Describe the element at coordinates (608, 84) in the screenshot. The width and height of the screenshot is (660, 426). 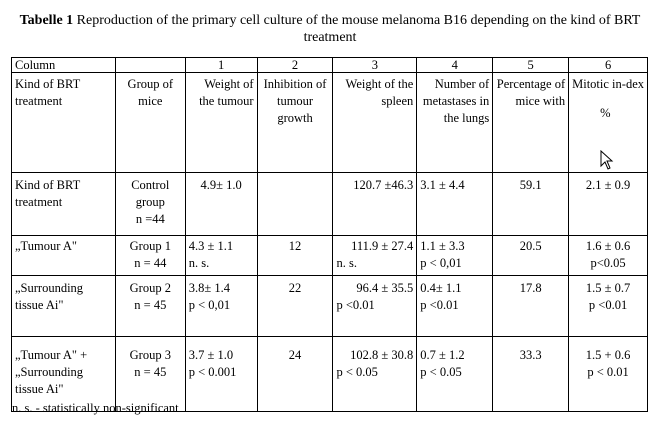
I see `header-mitotic-label: Mitotic in-dex` at that location.